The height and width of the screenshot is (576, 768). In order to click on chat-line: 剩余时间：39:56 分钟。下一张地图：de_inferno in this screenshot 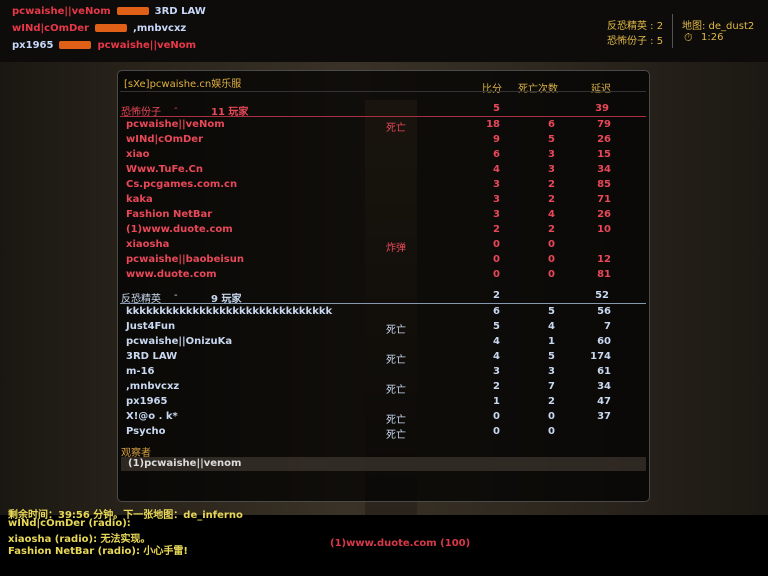, I will do `click(125, 515)`.